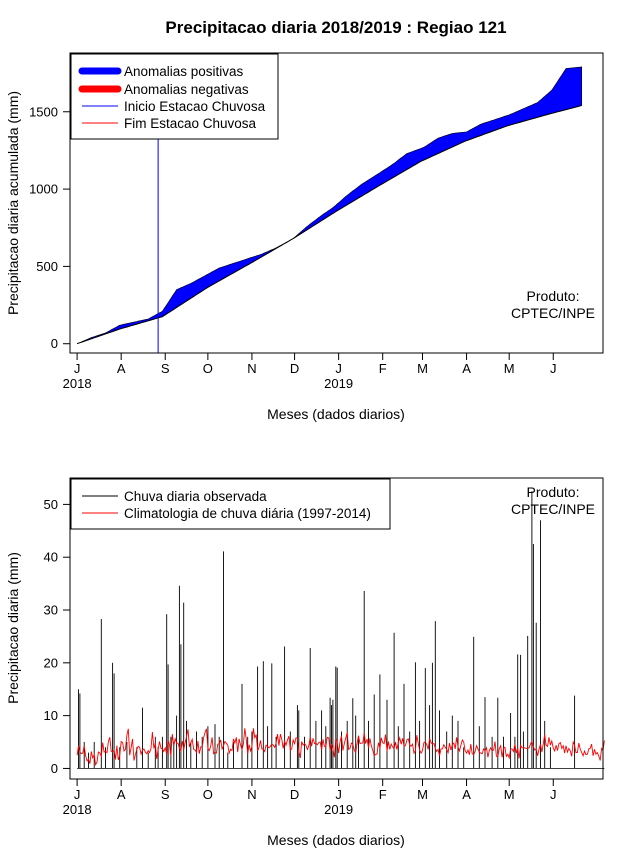  Describe the element at coordinates (51, 715) in the screenshot. I see `bottom-y-tick-label: 10` at that location.